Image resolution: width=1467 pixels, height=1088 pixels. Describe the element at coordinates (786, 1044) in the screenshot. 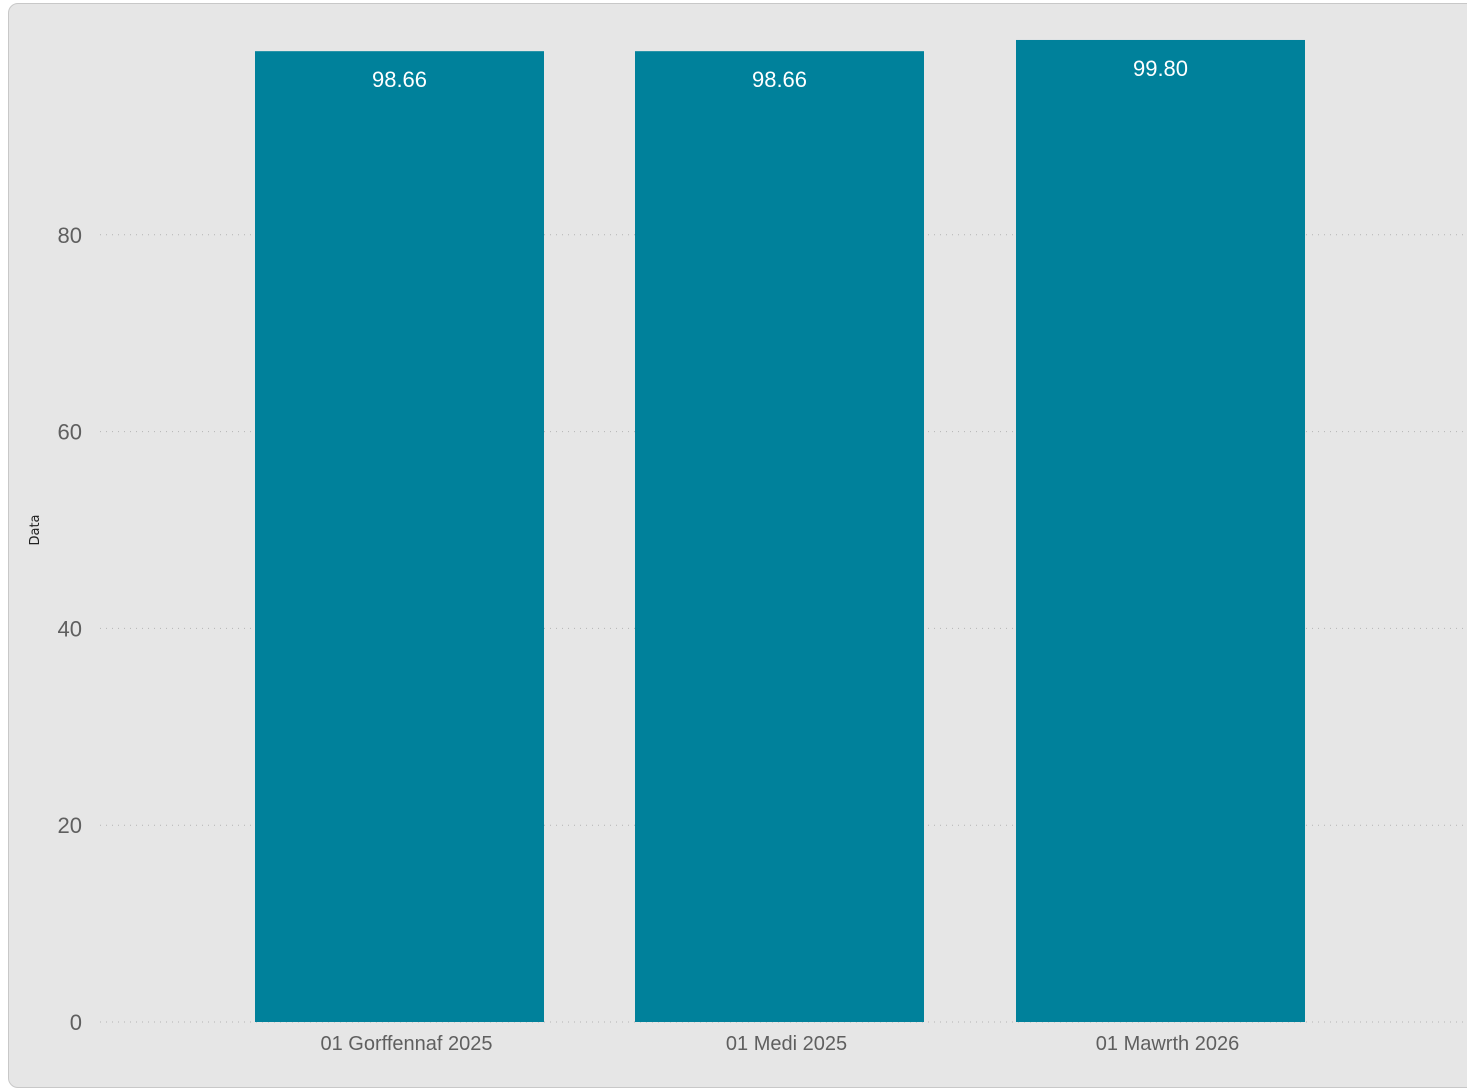

I see `x-category-label: 01 Medi 2025` at that location.